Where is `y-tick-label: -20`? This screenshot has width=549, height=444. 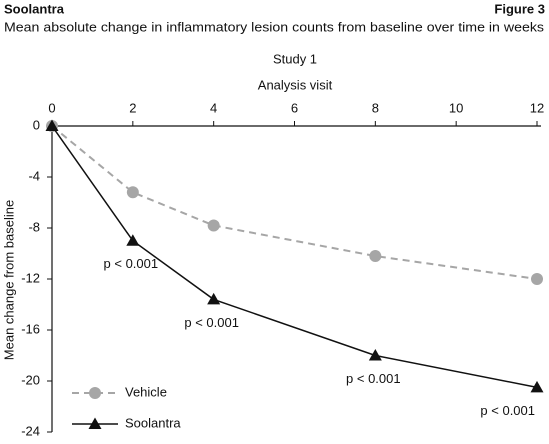
y-tick-label: -20 is located at coordinates (30, 379).